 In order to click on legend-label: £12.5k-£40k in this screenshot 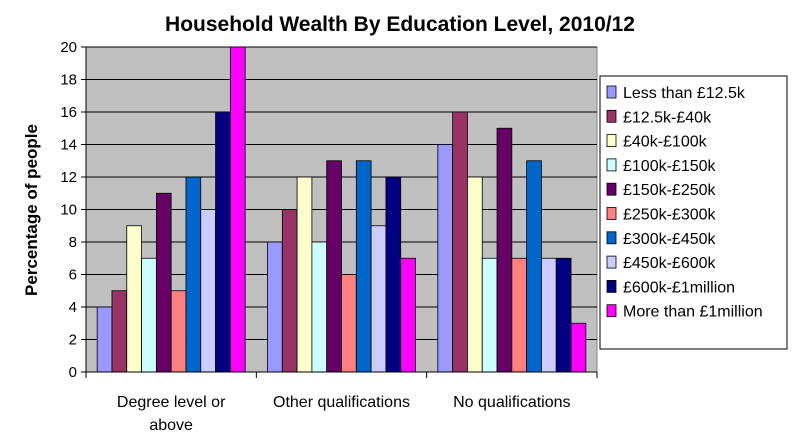, I will do `click(667, 117)`.